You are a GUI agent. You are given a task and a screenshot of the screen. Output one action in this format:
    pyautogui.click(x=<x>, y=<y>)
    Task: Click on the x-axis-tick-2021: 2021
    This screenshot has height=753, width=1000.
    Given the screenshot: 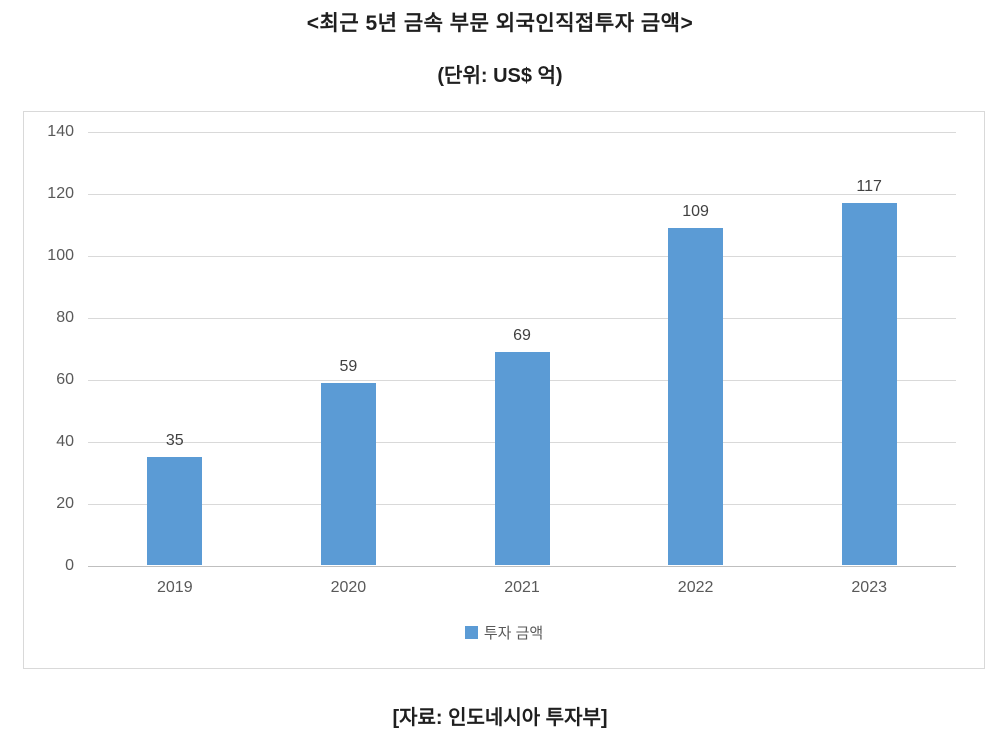 What is the action you would take?
    pyautogui.click(x=522, y=587)
    